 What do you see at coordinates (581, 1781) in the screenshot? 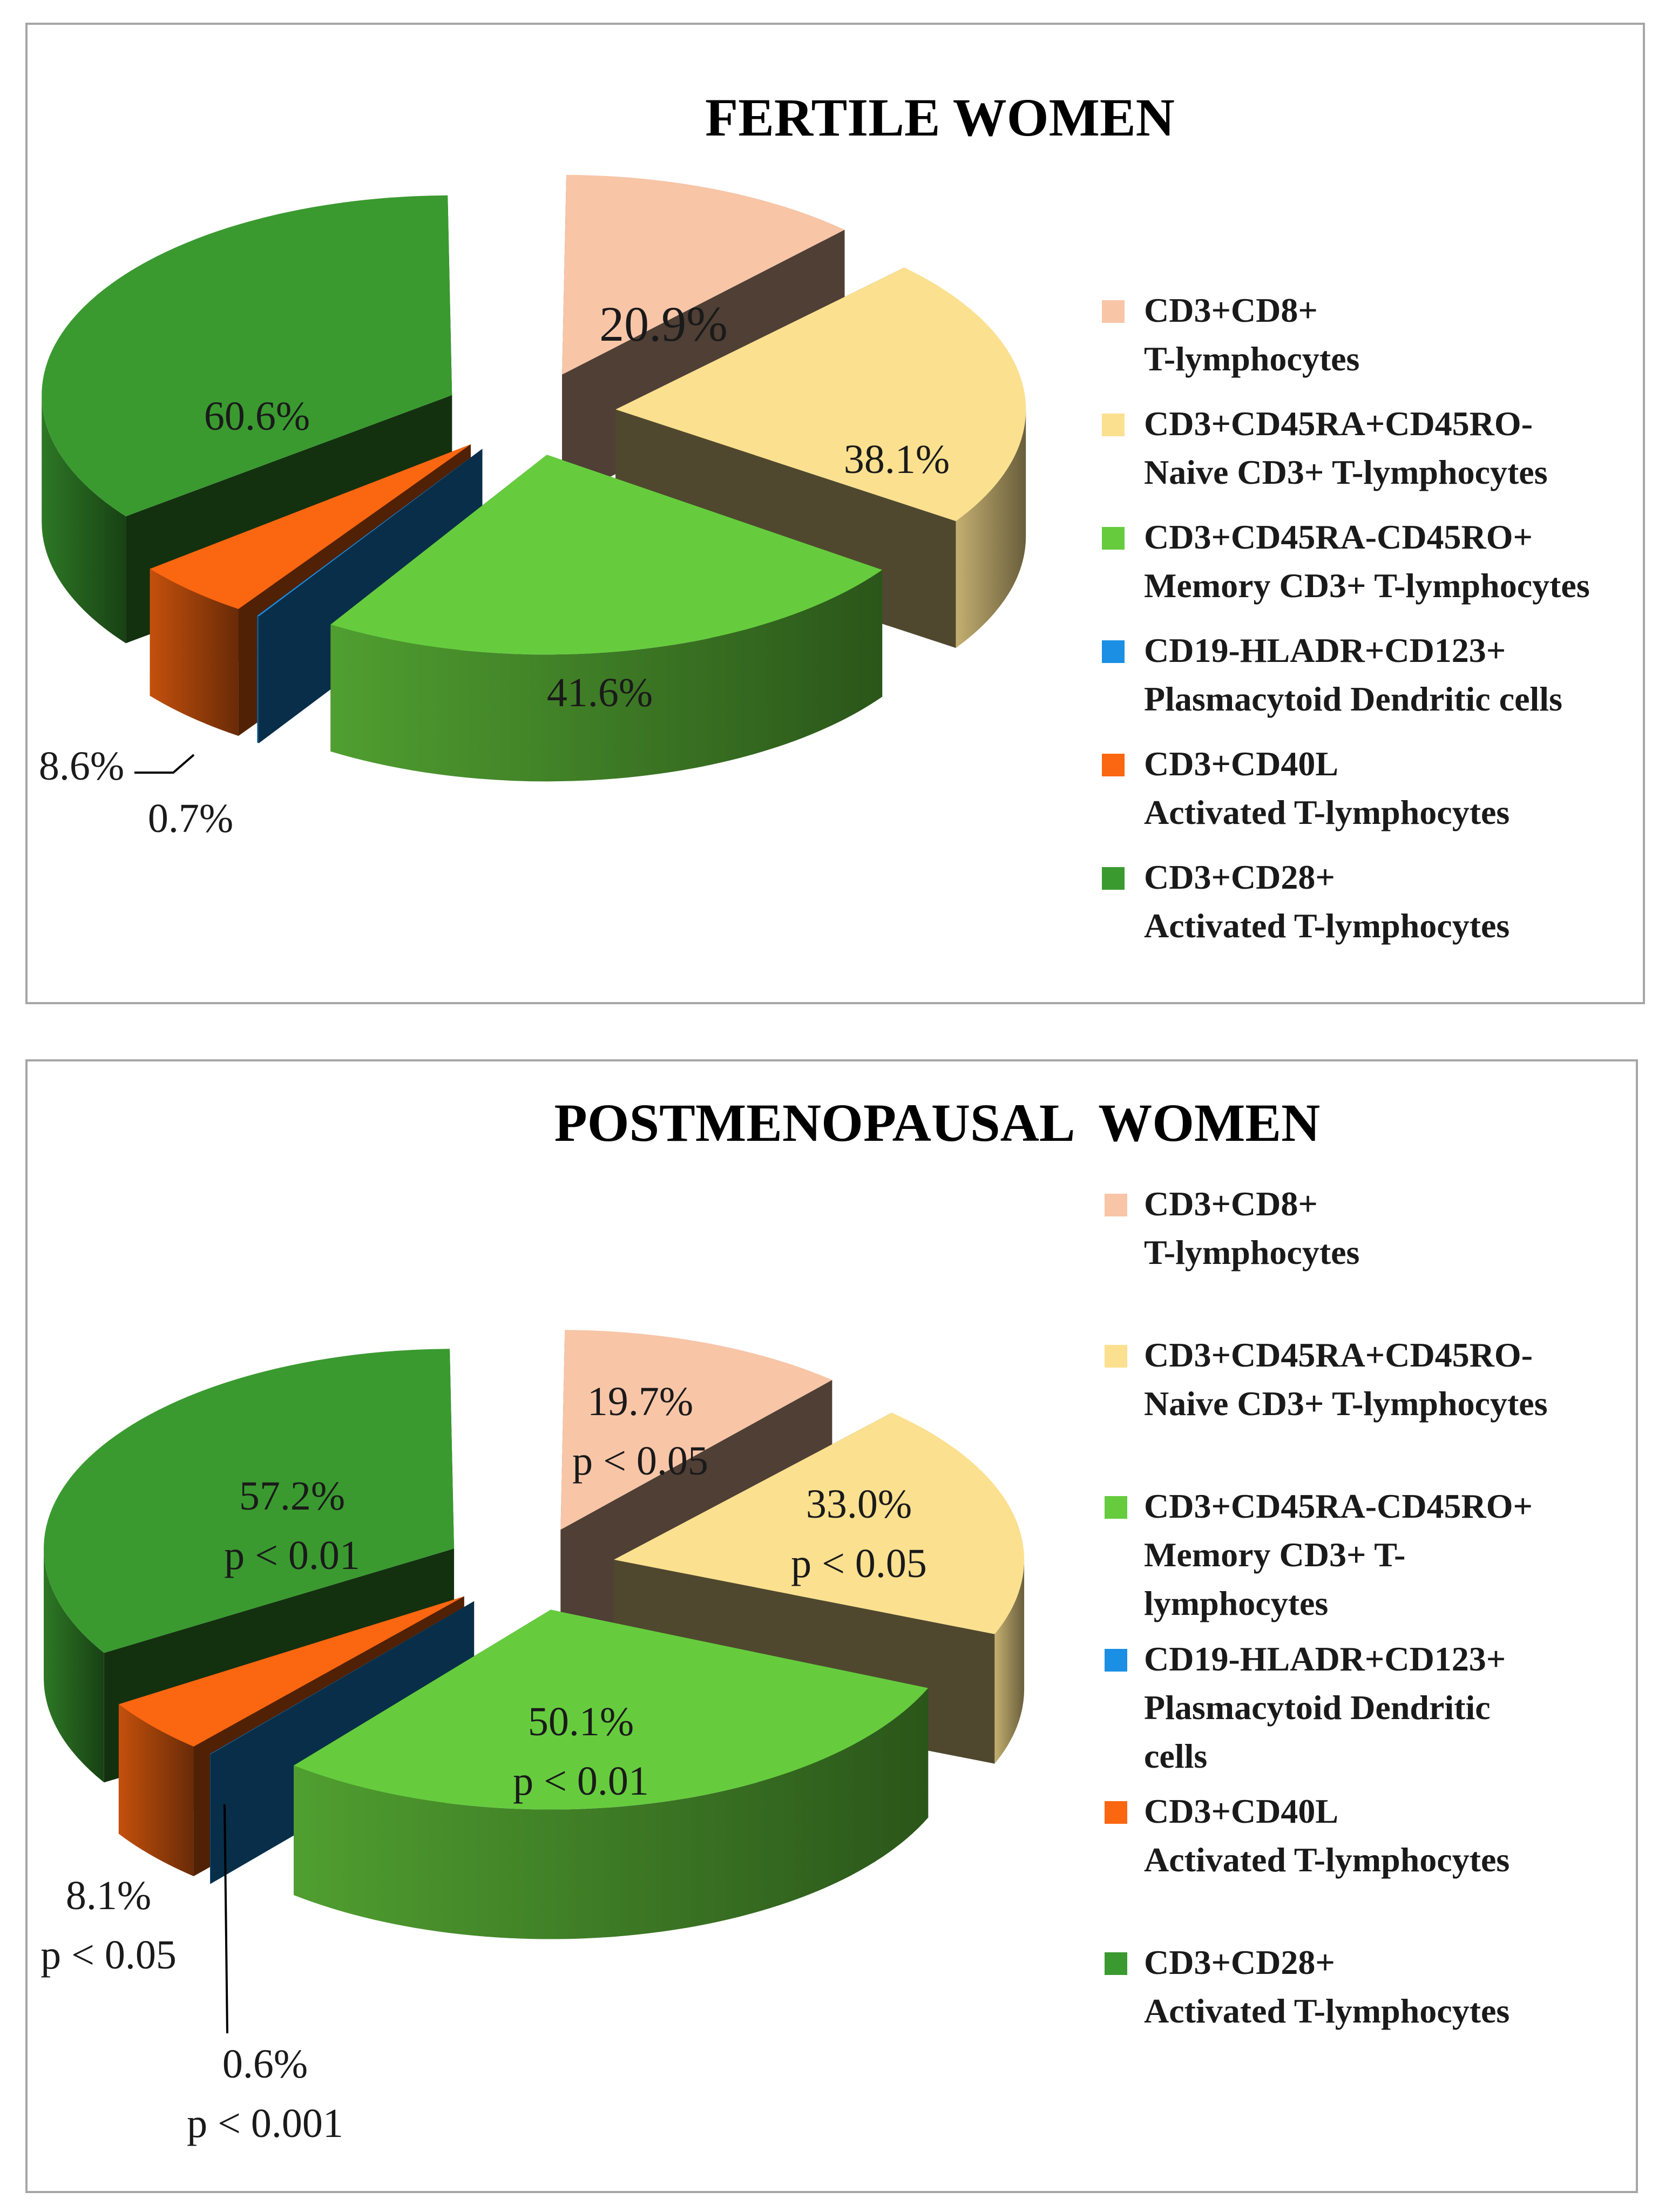
I see `p-value-label: p < 0.01` at bounding box center [581, 1781].